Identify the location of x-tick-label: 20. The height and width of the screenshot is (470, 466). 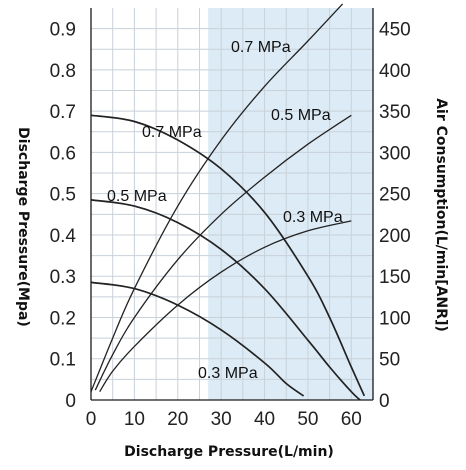
(177, 419).